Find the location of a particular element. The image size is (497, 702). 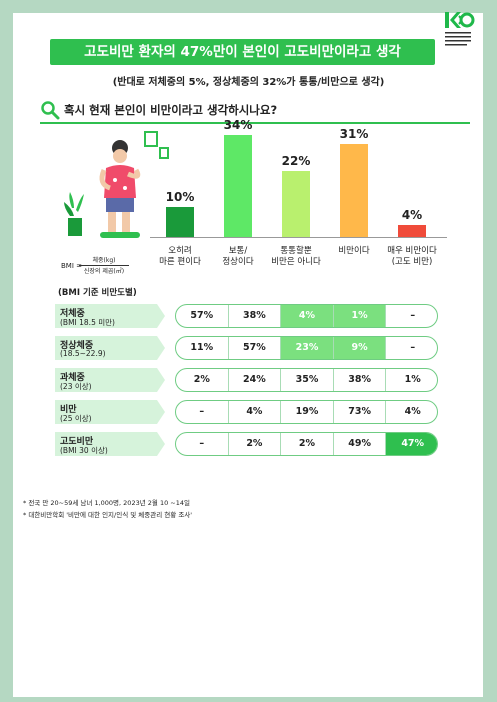

row-bmi-range: (BMI 30 이상) is located at coordinates (84, 450).